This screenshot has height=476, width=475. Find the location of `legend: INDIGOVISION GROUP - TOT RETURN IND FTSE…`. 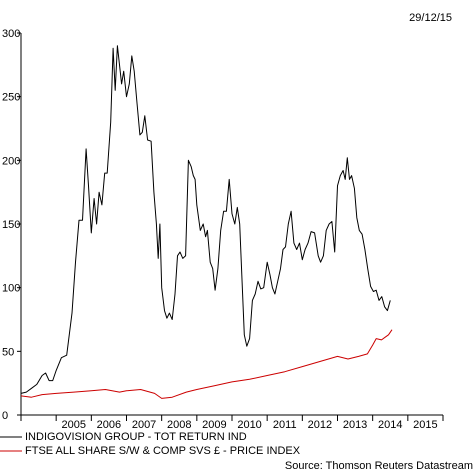

legend: INDIGOVISION GROUP - TOT RETURN IND FTSE… is located at coordinates (150, 444).